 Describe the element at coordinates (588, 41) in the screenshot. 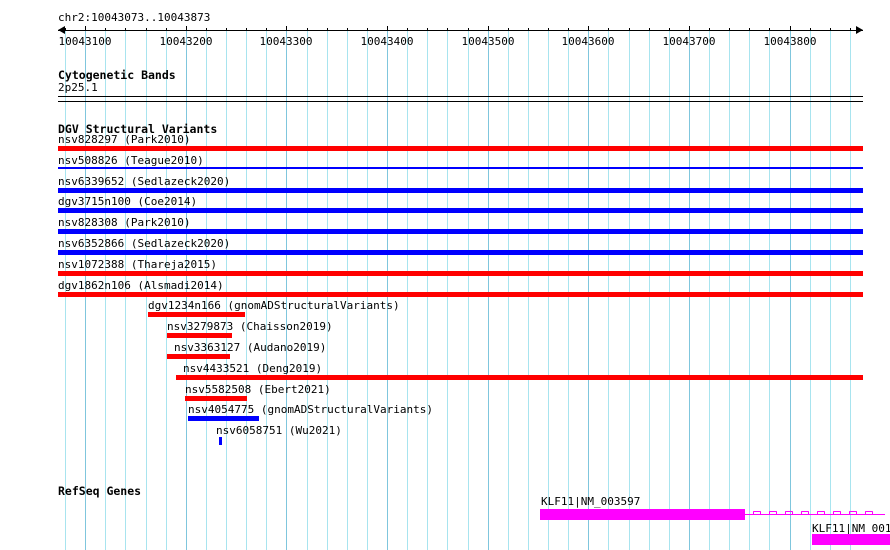

I see `ruler-tick-label: 10043600` at that location.